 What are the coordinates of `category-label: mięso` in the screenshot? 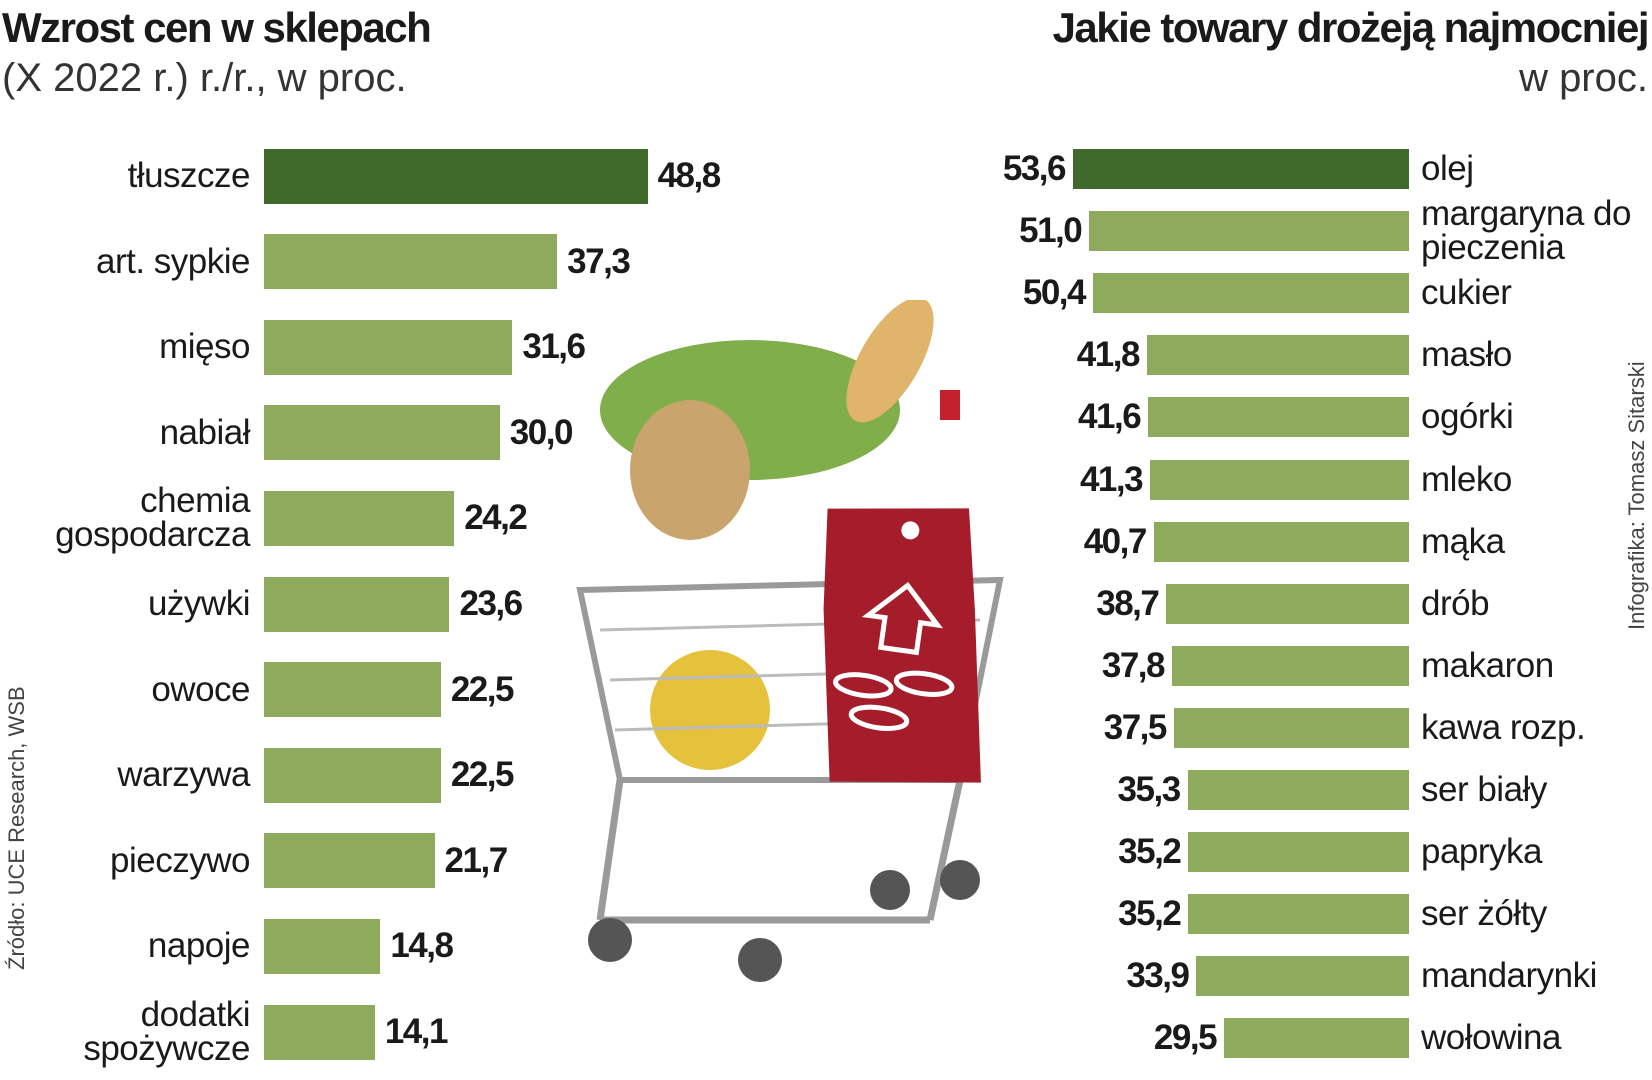 It's located at (204, 347).